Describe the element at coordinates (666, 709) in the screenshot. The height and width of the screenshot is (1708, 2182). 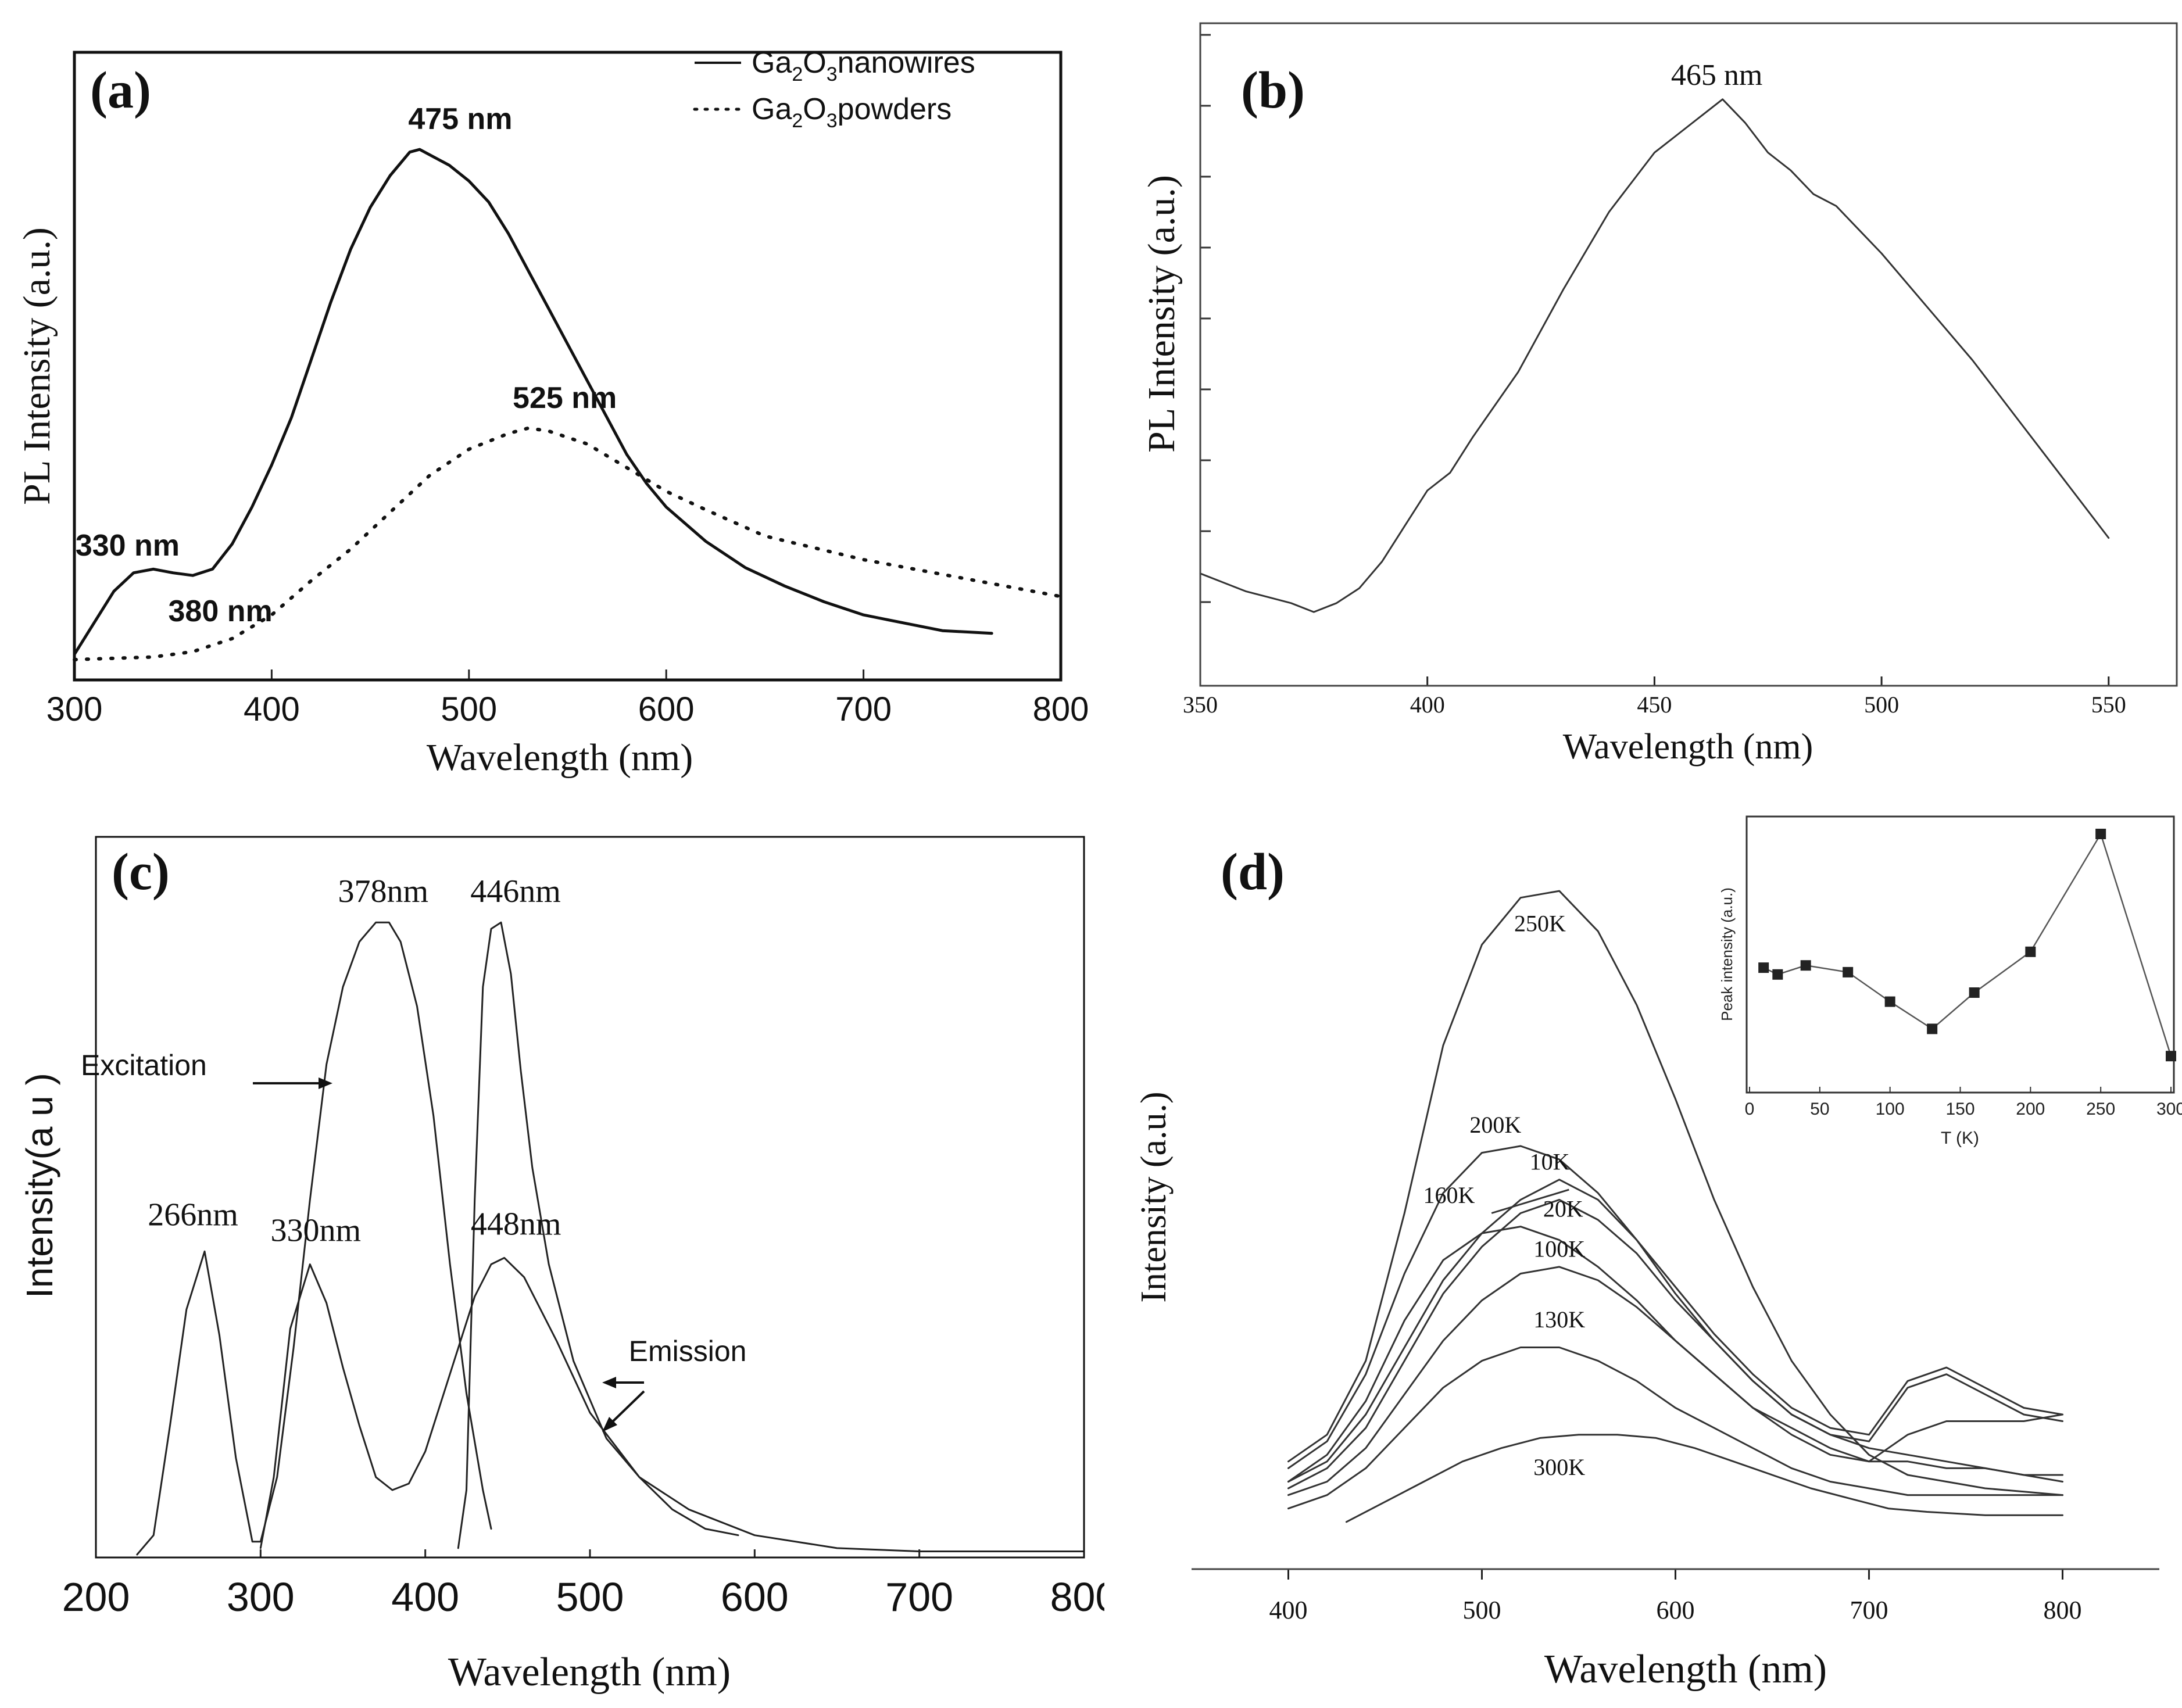
I see `chart-a-xtick-label: 600` at that location.